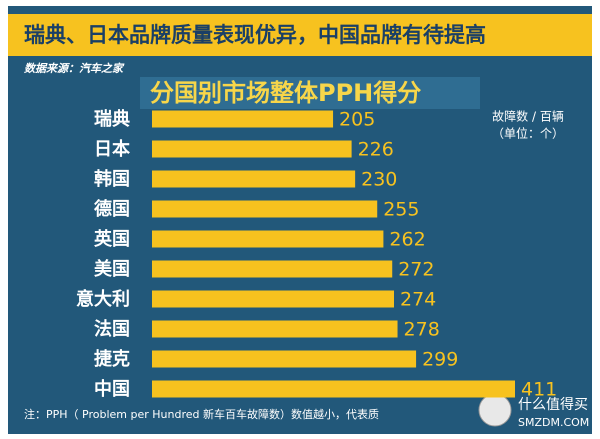 The width and height of the screenshot is (600, 439). I want to click on category-label: 意大利, so click(103, 299).